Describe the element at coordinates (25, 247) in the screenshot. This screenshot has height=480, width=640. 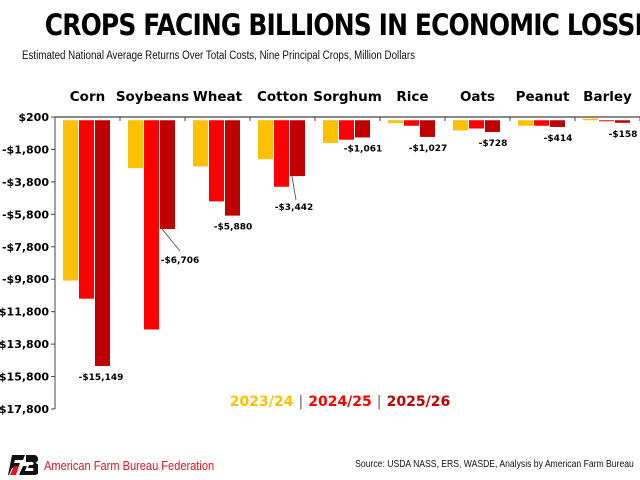
I see `y-tick-label: -$7,800` at that location.